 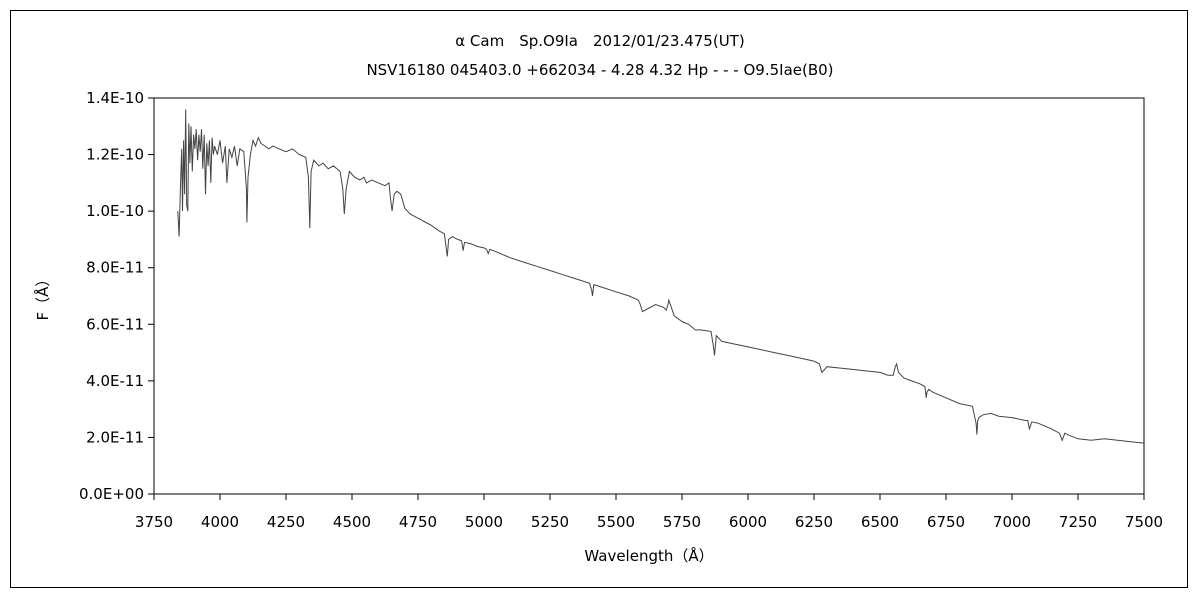 I want to click on y-tick-label: 1.0E-10, so click(x=115, y=211).